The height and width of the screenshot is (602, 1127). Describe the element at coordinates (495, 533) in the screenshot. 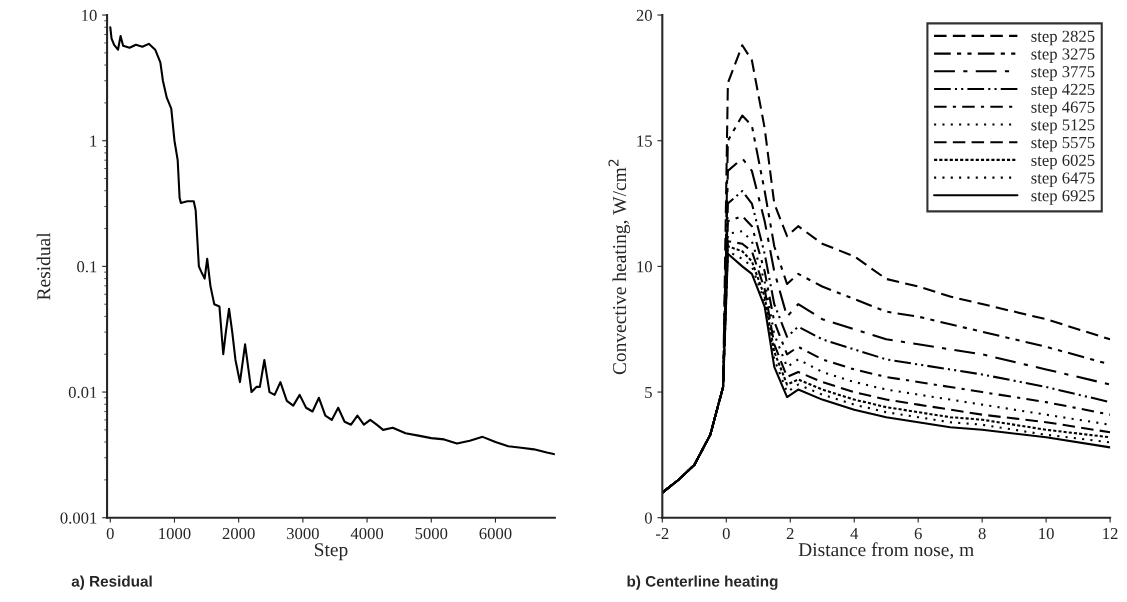

I see `x-tick-label: 6000` at that location.